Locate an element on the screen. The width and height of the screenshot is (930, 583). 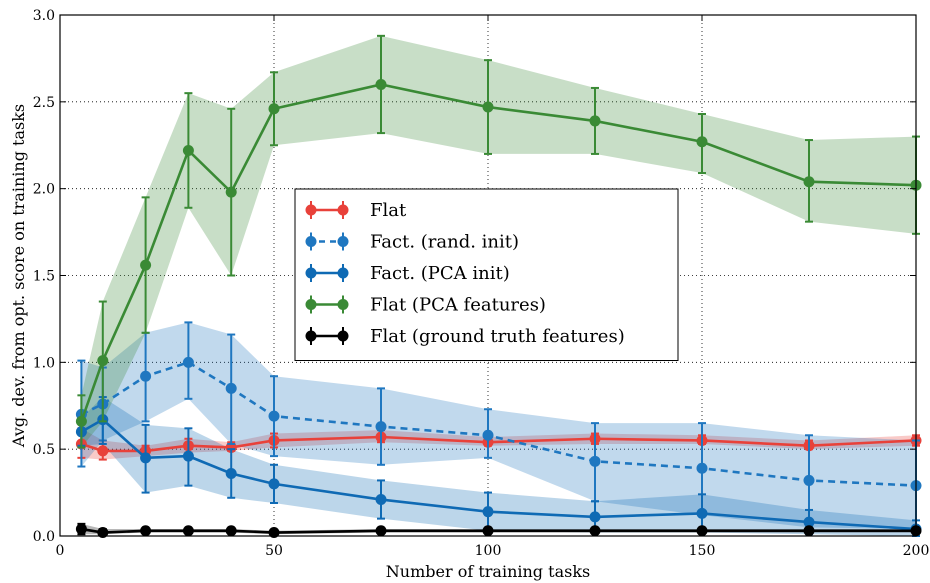
y-tick-label: 1.0 is located at coordinates (44, 363).